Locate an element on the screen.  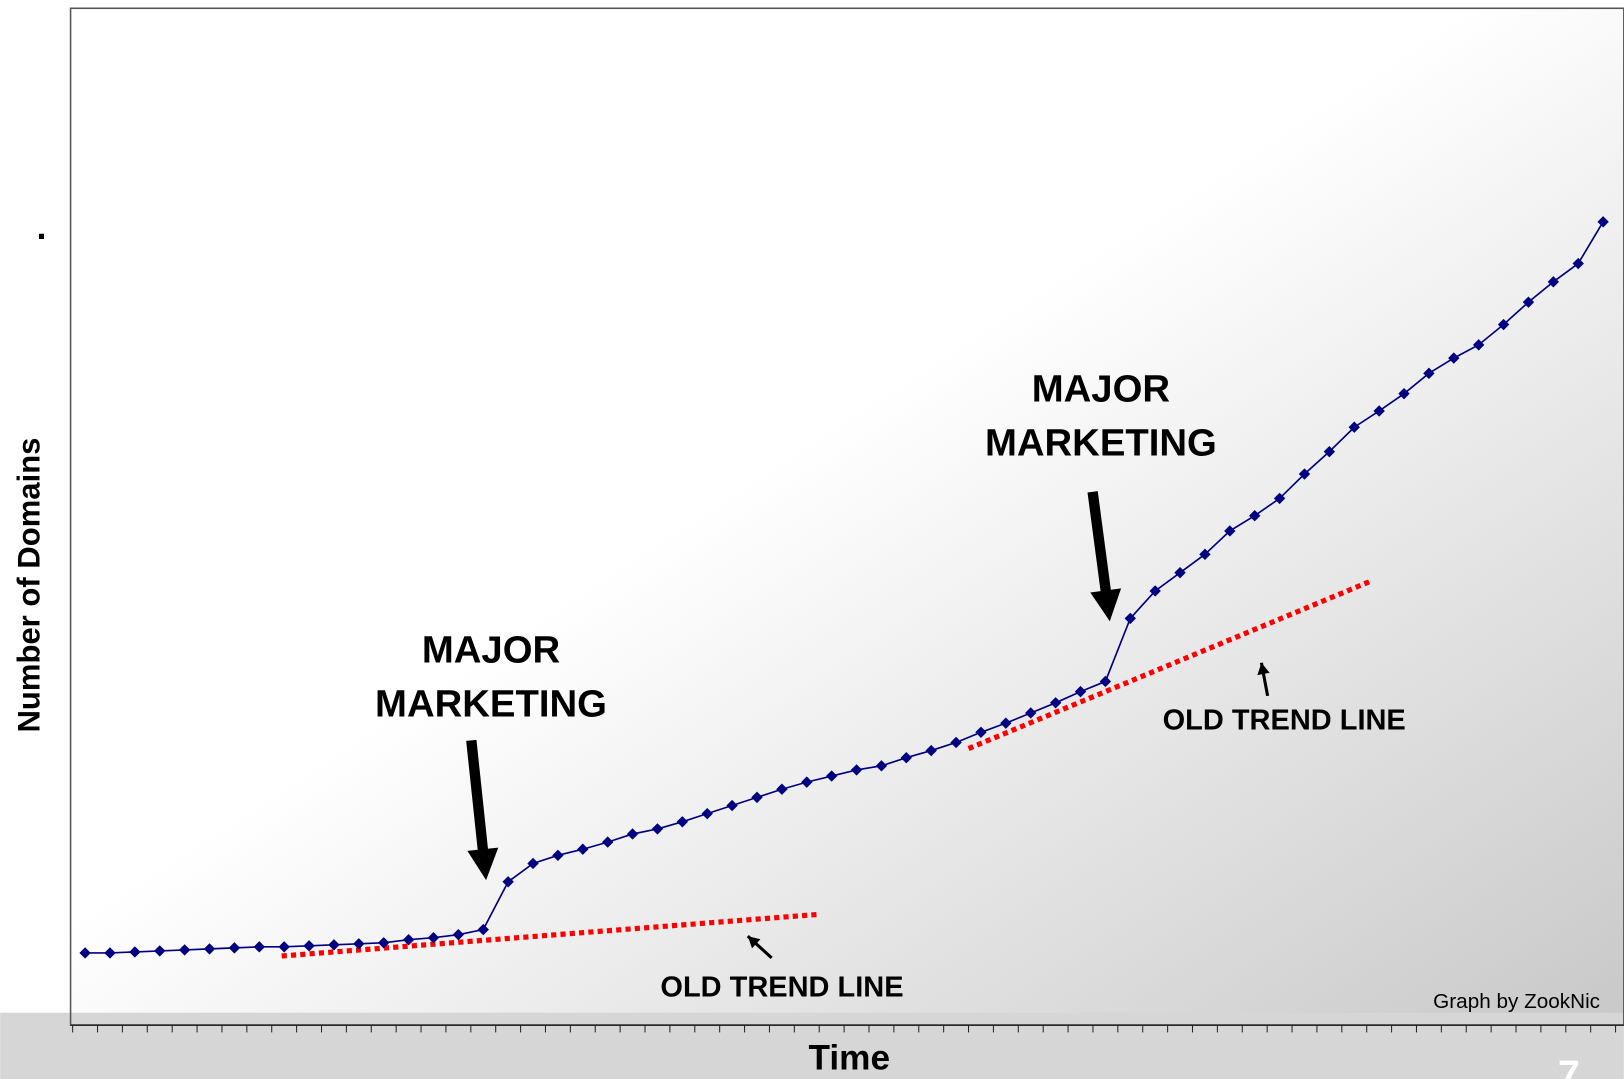
x-axis-label: Time is located at coordinates (849, 1058).